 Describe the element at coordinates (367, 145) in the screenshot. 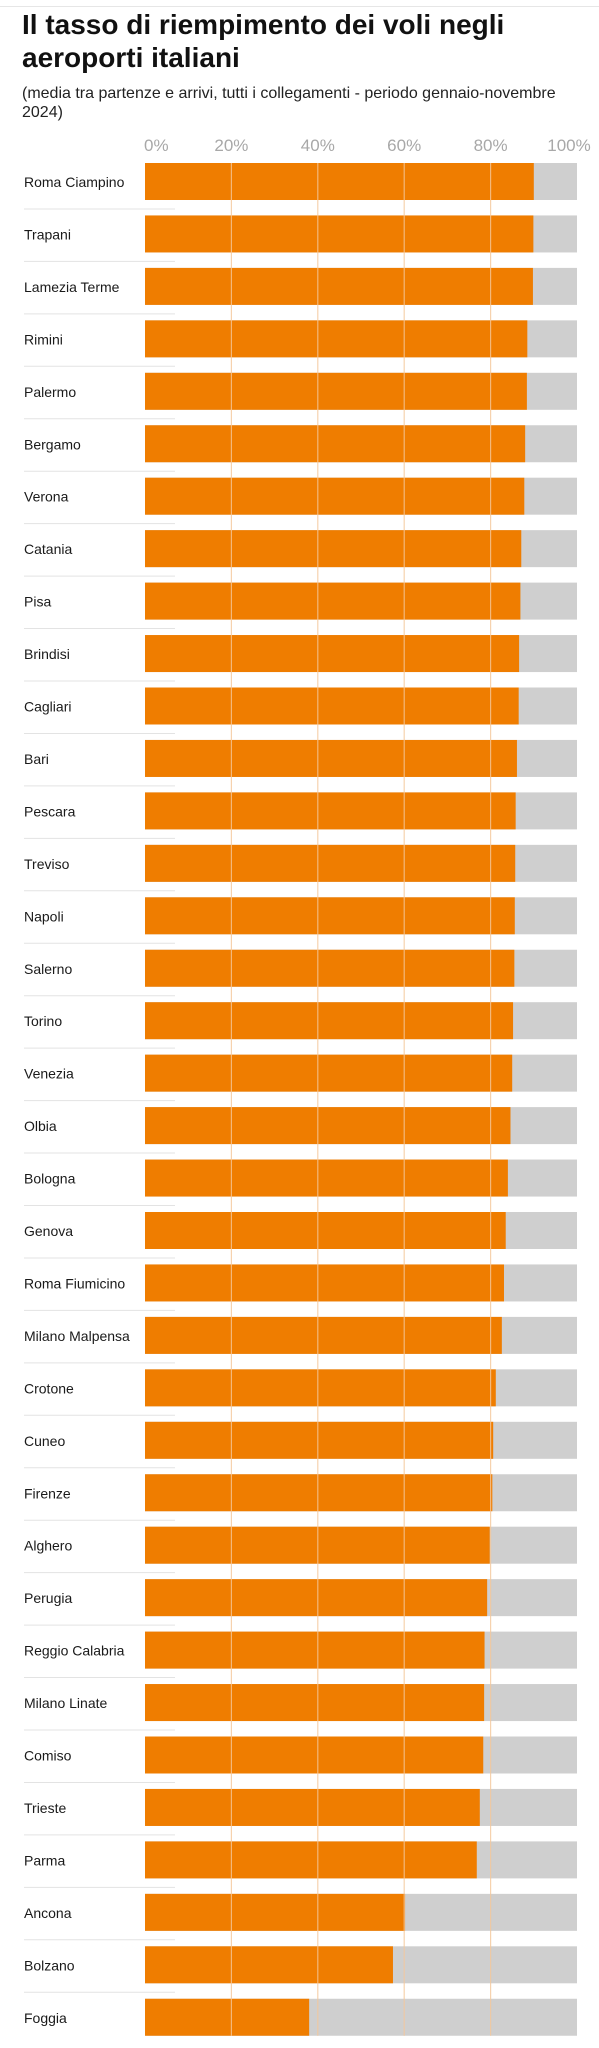

I see `x-axis-ticks: 0% 20% 40% 60% 80% 100%` at that location.